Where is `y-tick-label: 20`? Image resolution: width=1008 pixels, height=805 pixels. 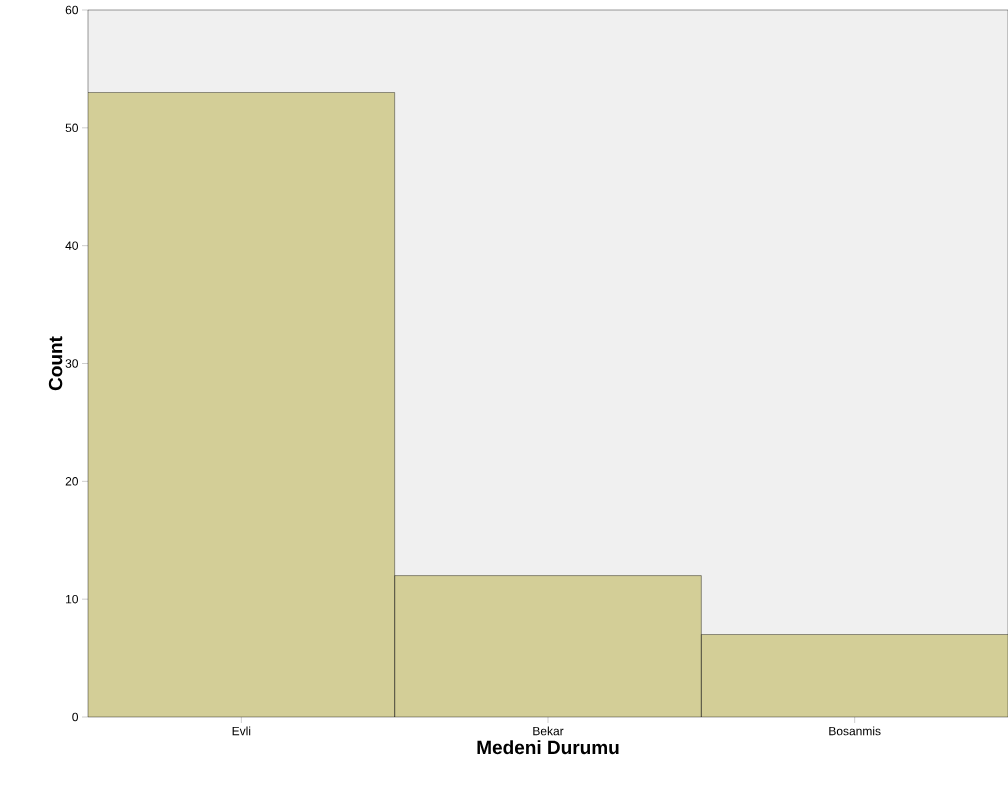 y-tick-label: 20 is located at coordinates (72, 481).